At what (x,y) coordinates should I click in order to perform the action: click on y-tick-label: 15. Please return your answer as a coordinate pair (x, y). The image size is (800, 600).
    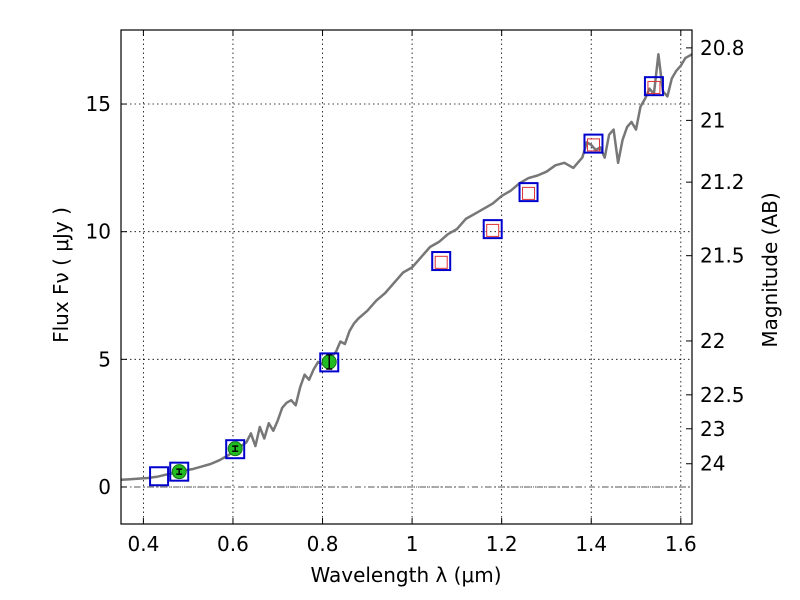
    Looking at the image, I should click on (98, 104).